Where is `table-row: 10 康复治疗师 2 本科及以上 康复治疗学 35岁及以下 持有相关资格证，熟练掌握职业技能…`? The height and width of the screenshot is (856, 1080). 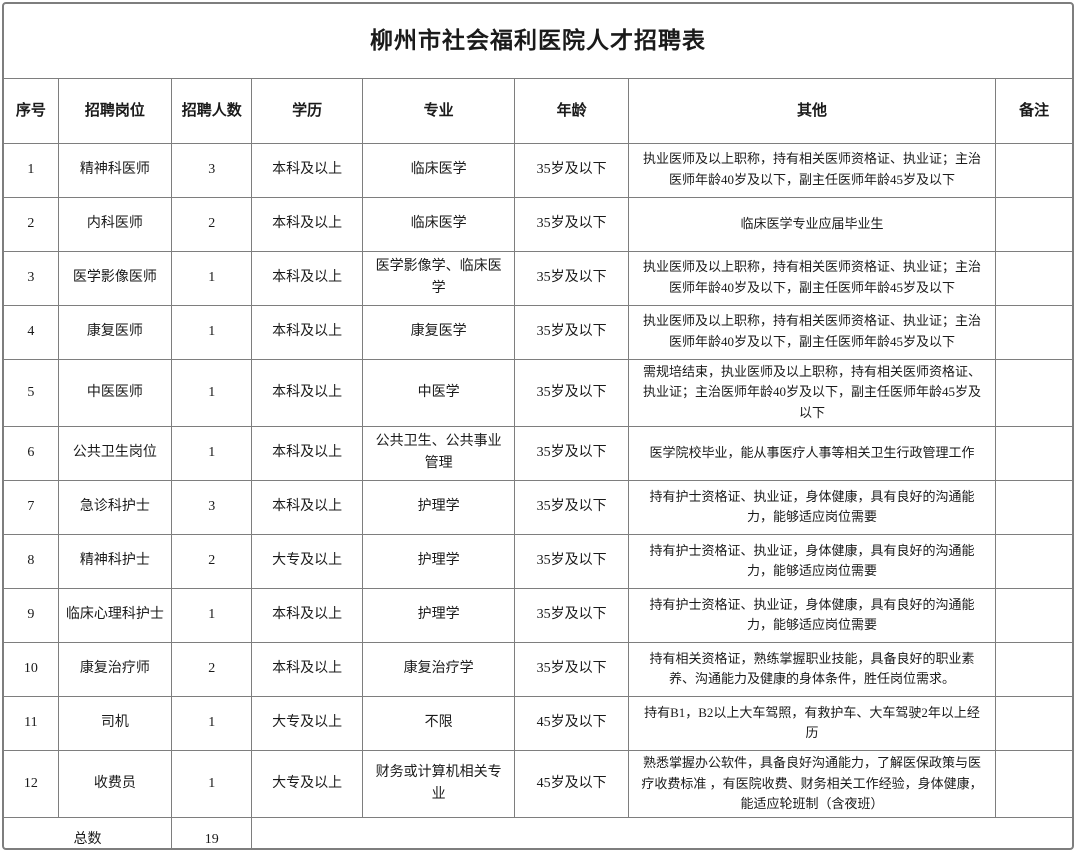
table-row: 10 康复治疗师 2 本科及以上 康复治疗学 35岁及以下 持有相关资格证，熟练掌握职业技能… is located at coordinates (538, 669).